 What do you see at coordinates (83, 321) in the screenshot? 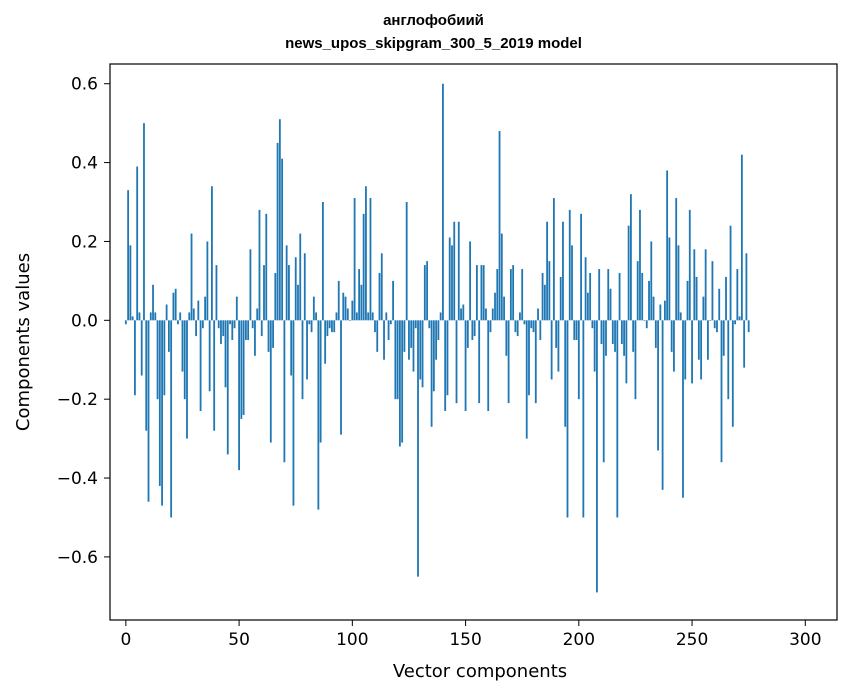
I see `y-axis: −0.6 −0.4 −0.2 0.0 0.2 0.4 0.6` at bounding box center [83, 321].